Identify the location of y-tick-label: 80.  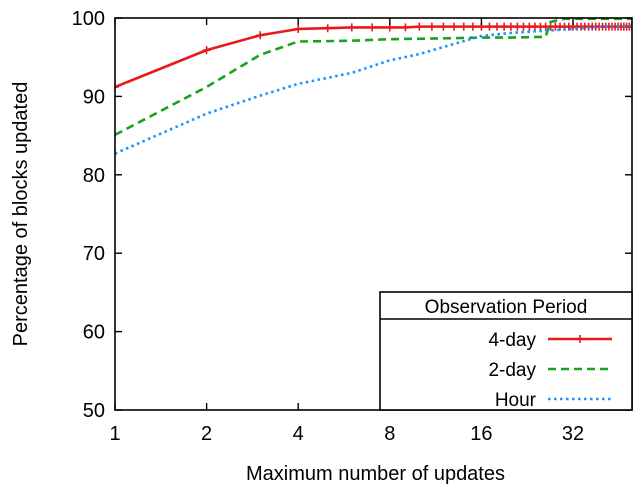
(94, 176).